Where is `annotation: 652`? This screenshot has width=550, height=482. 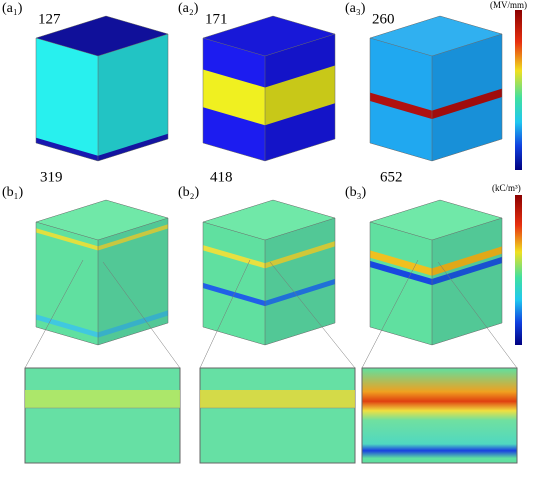 annotation: 652 is located at coordinates (391, 177).